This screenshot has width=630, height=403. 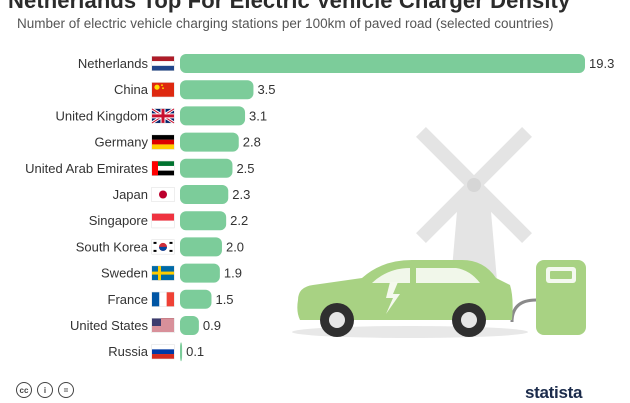 I want to click on category-label: Sweden, so click(x=124, y=273).